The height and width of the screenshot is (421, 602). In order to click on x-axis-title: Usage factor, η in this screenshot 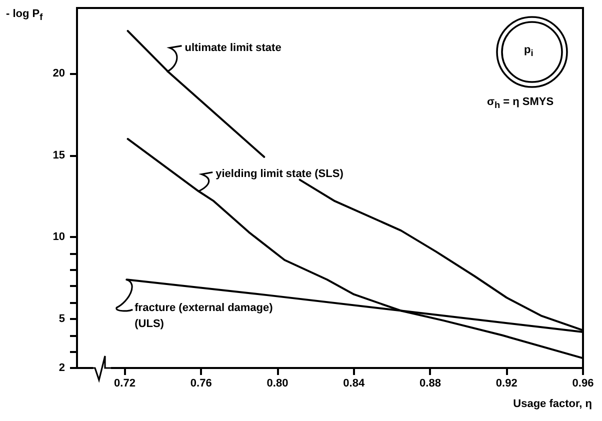, I will do `click(552, 404)`.